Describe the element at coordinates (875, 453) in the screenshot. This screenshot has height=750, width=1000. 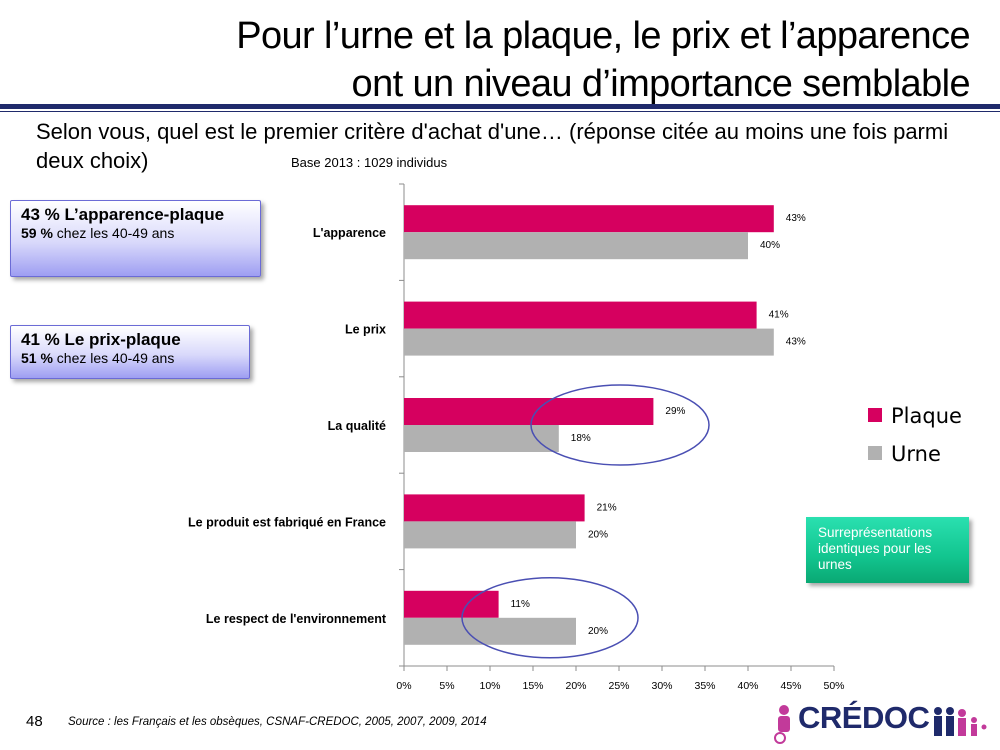
I see `legend-swatch-urne` at that location.